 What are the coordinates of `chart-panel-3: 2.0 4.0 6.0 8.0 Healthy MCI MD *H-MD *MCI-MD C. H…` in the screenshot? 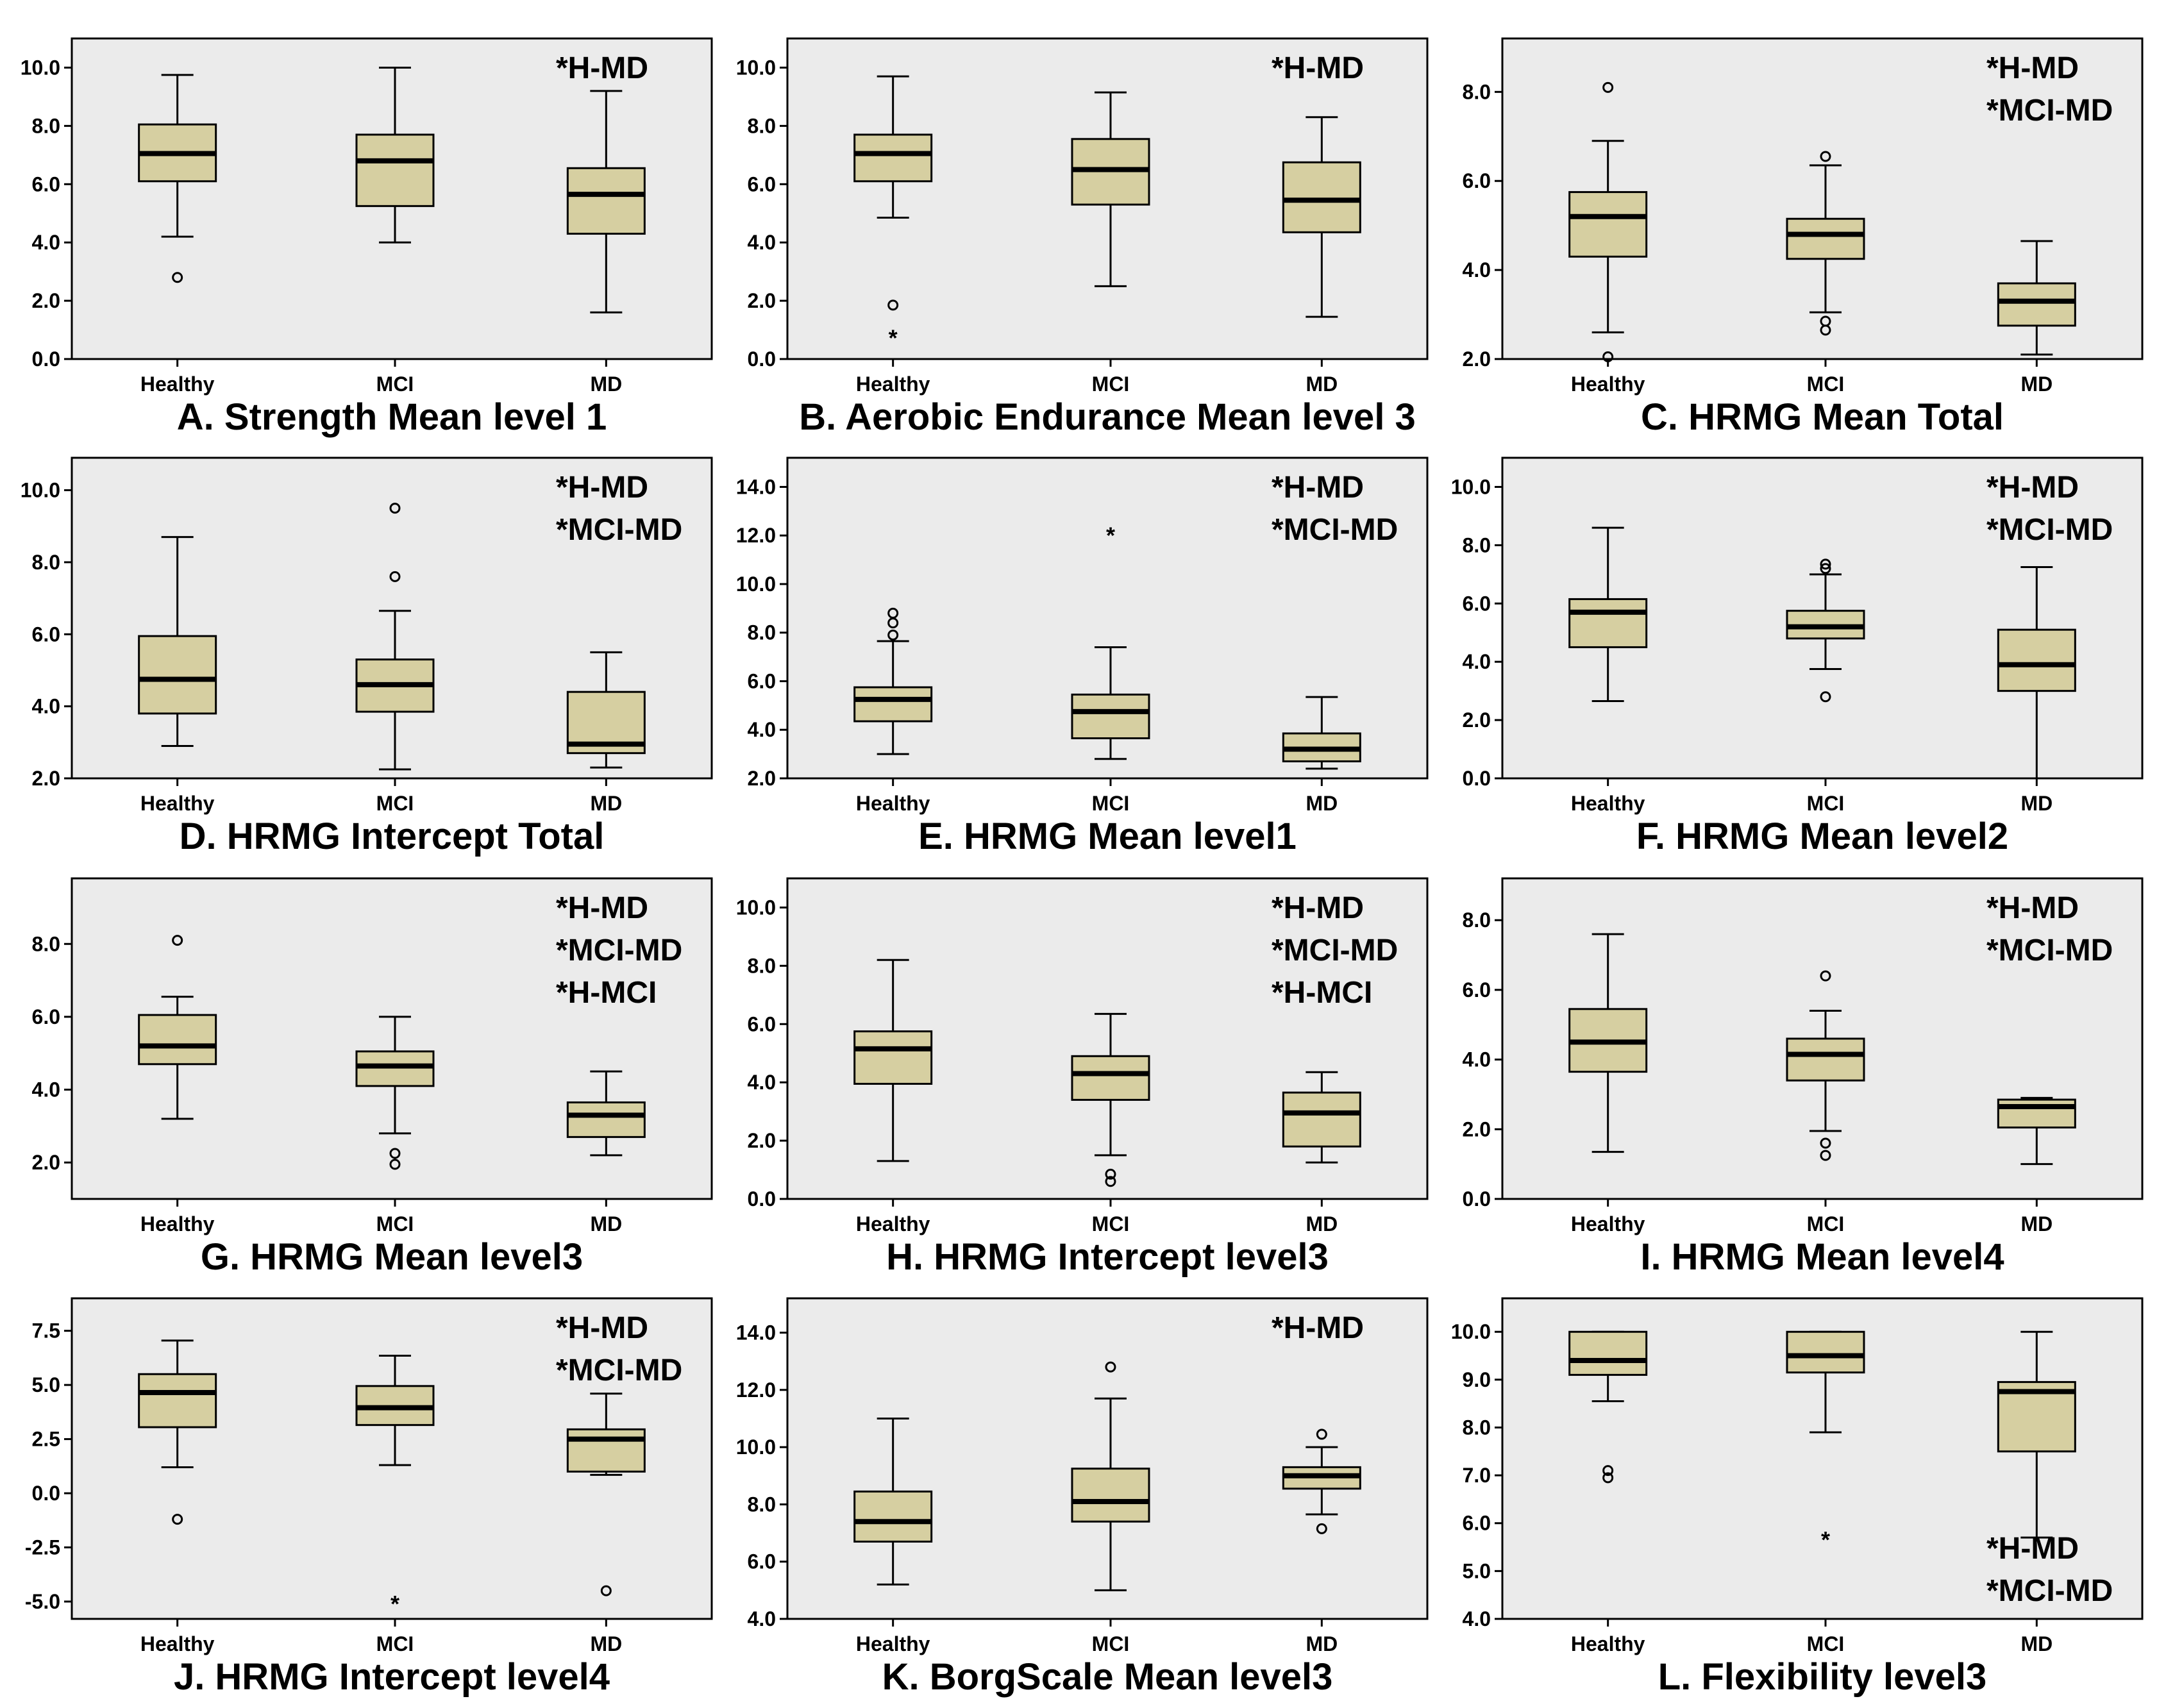 It's located at (1803, 238).